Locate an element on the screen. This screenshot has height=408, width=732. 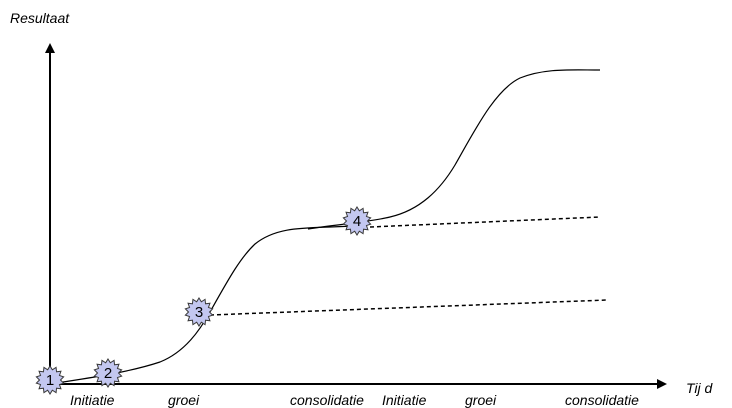
phase-label-groei-1: groei is located at coordinates (184, 400).